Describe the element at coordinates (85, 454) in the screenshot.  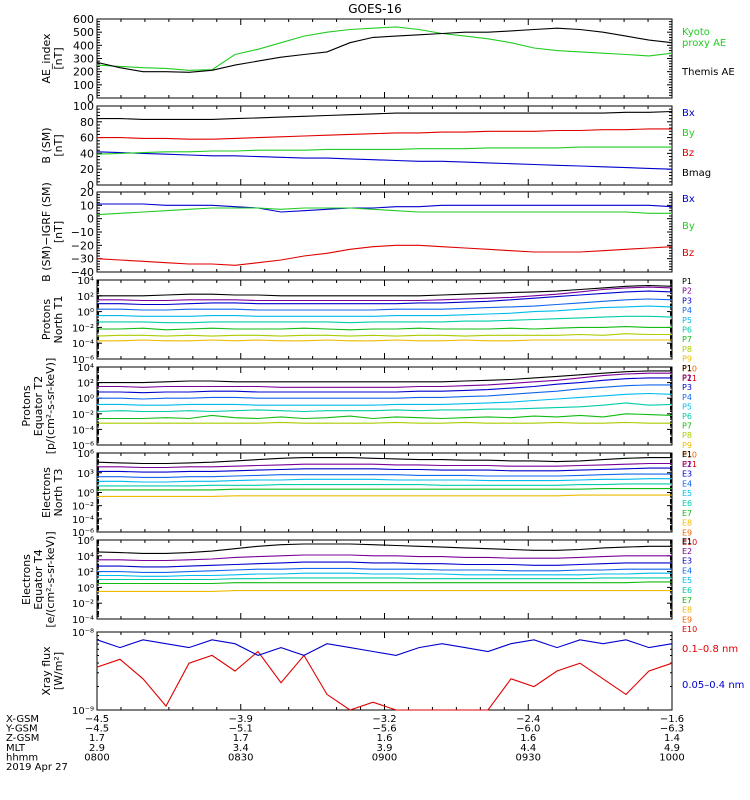
I see `y-tick-label: 10⁶` at that location.